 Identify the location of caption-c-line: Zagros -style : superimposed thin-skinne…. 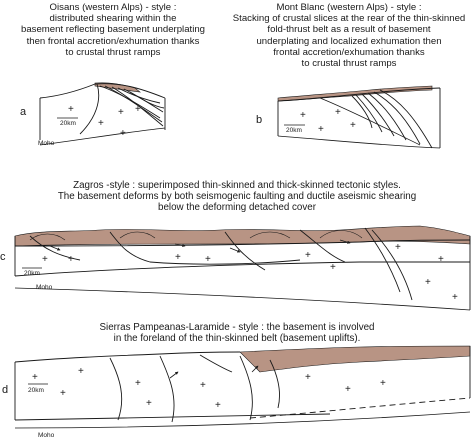
(237, 185).